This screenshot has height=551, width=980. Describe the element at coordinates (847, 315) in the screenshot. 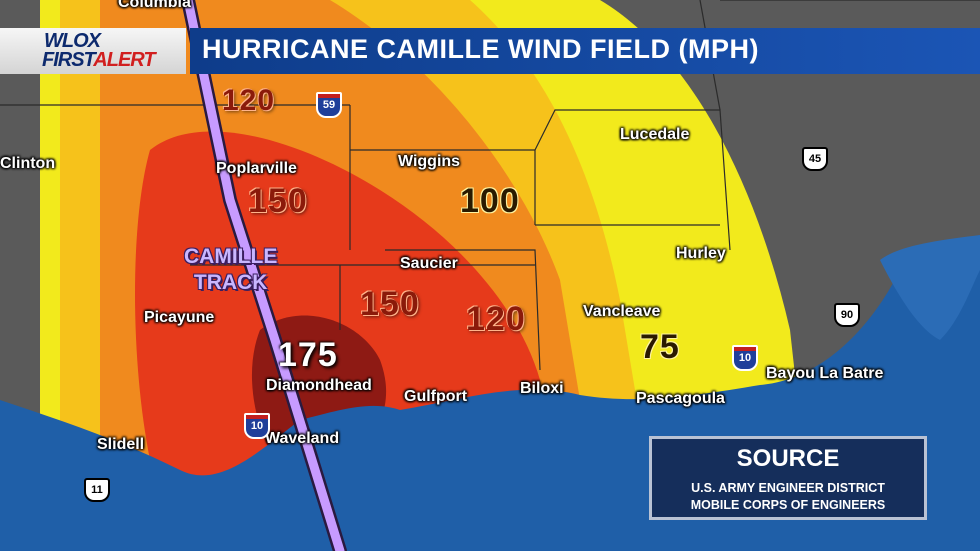

I see `us-90-shield: 90` at that location.